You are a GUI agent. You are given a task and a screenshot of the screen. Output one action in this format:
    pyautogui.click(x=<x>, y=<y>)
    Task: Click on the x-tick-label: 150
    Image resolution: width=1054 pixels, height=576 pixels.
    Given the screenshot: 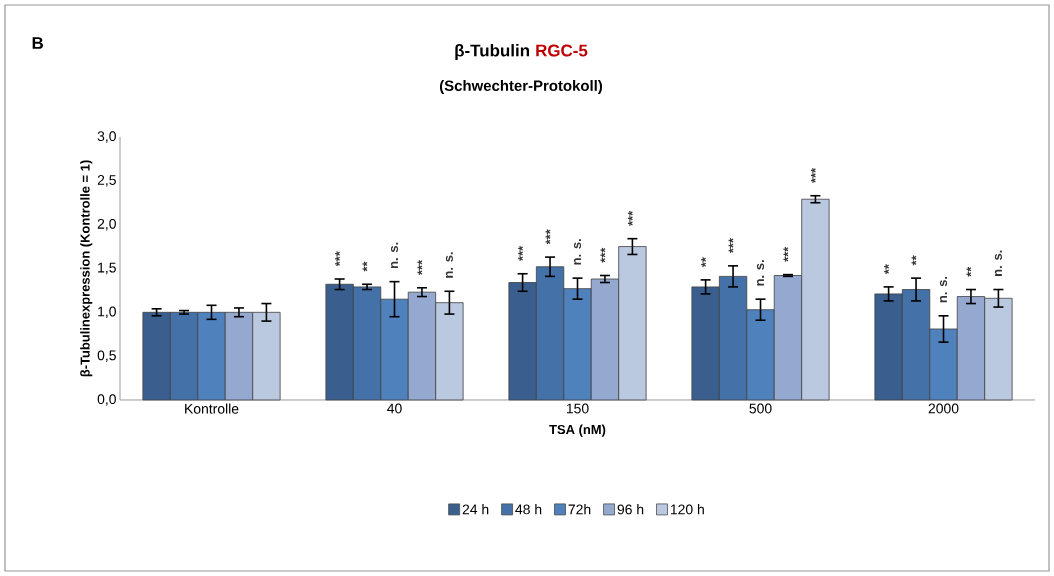 What is the action you would take?
    pyautogui.click(x=577, y=408)
    